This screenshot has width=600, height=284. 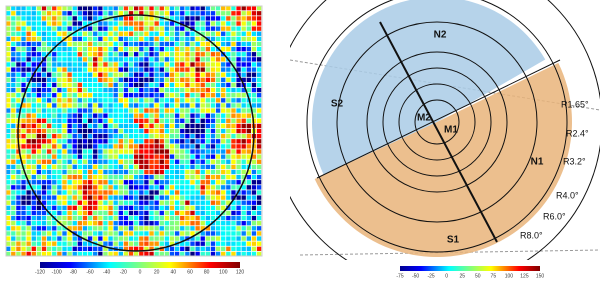 I want to click on colorbar-tick-label: 75, so click(x=494, y=276).